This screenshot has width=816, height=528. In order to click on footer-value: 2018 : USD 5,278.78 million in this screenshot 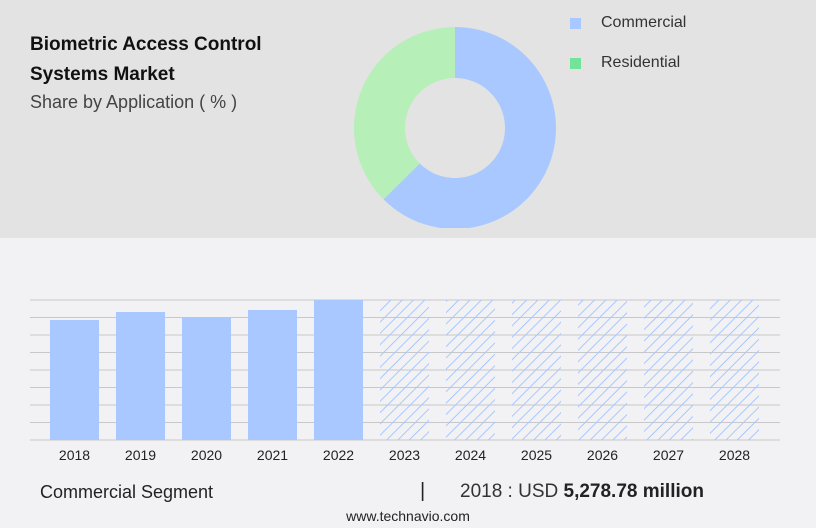, I will do `click(582, 492)`.